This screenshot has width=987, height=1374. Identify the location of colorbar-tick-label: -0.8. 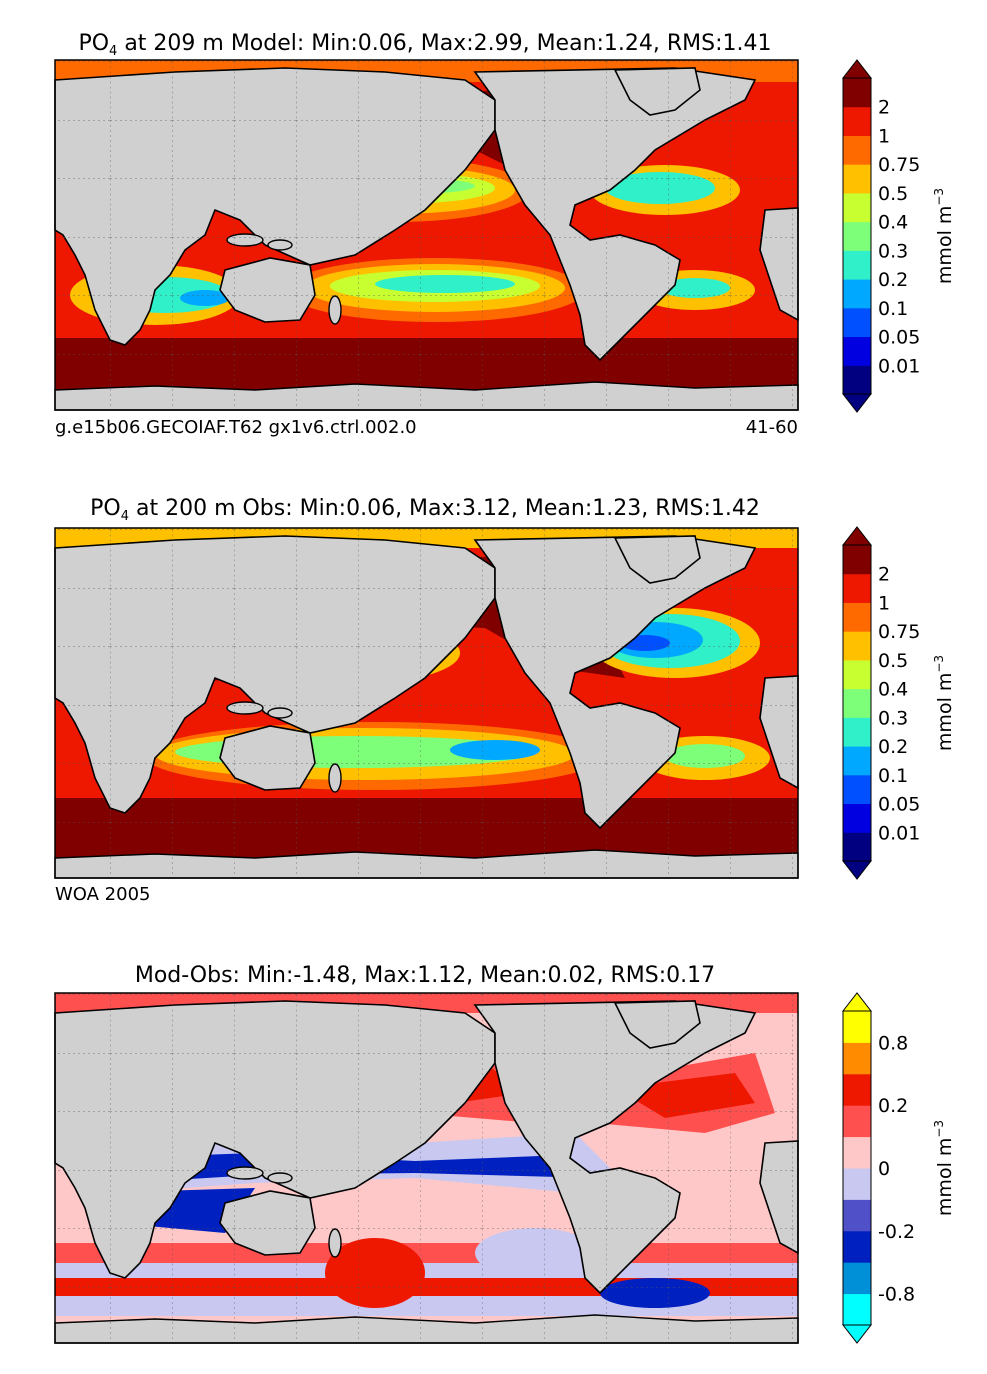
(896, 1295).